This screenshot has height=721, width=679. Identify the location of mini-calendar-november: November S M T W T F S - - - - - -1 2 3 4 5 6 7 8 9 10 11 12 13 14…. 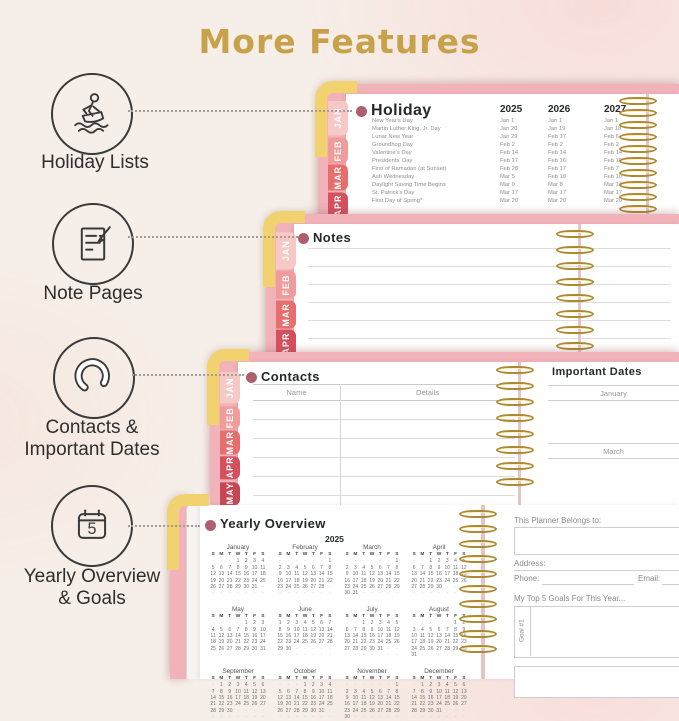
(372, 694).